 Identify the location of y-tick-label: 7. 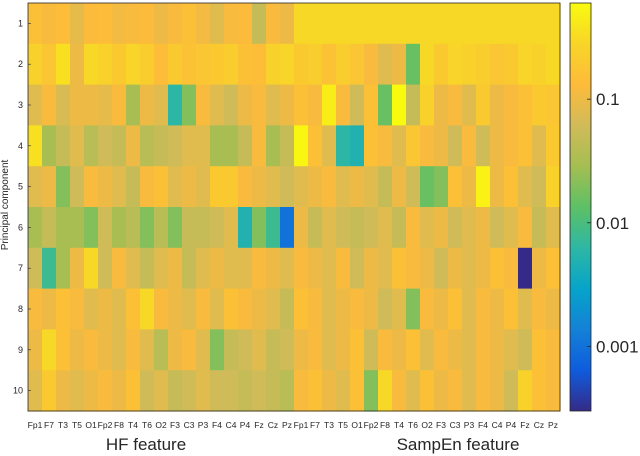
(20, 268).